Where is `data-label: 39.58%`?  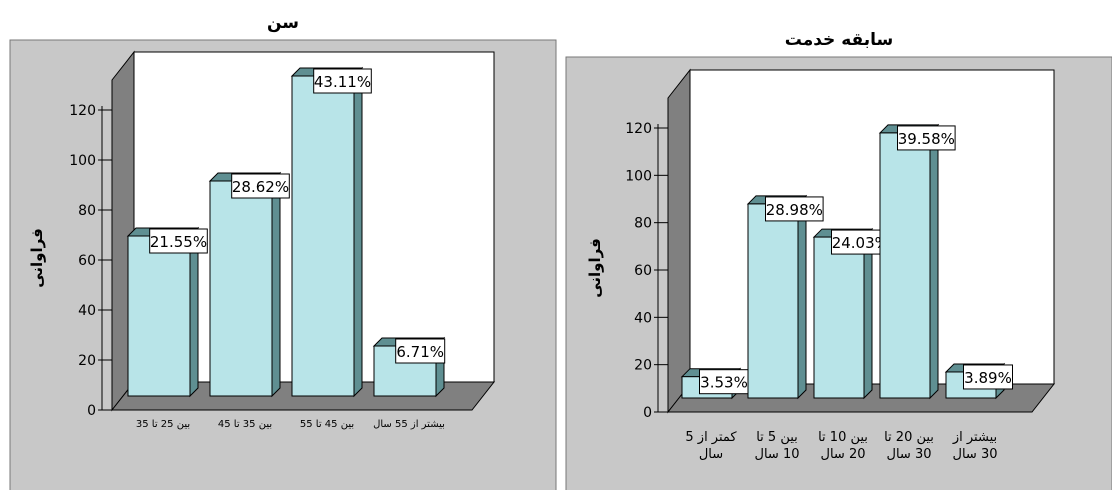 data-label: 39.58% is located at coordinates (926, 139).